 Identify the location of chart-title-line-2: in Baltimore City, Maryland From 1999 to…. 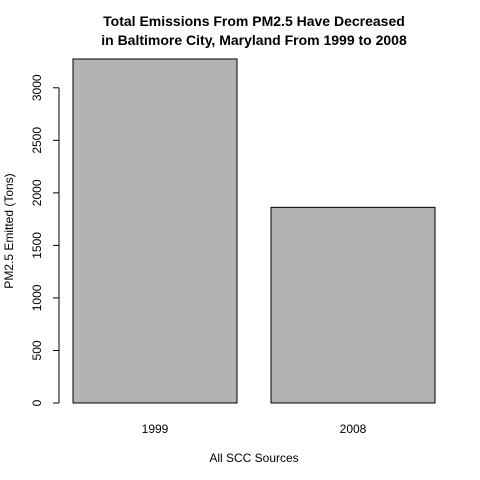
(254, 40).